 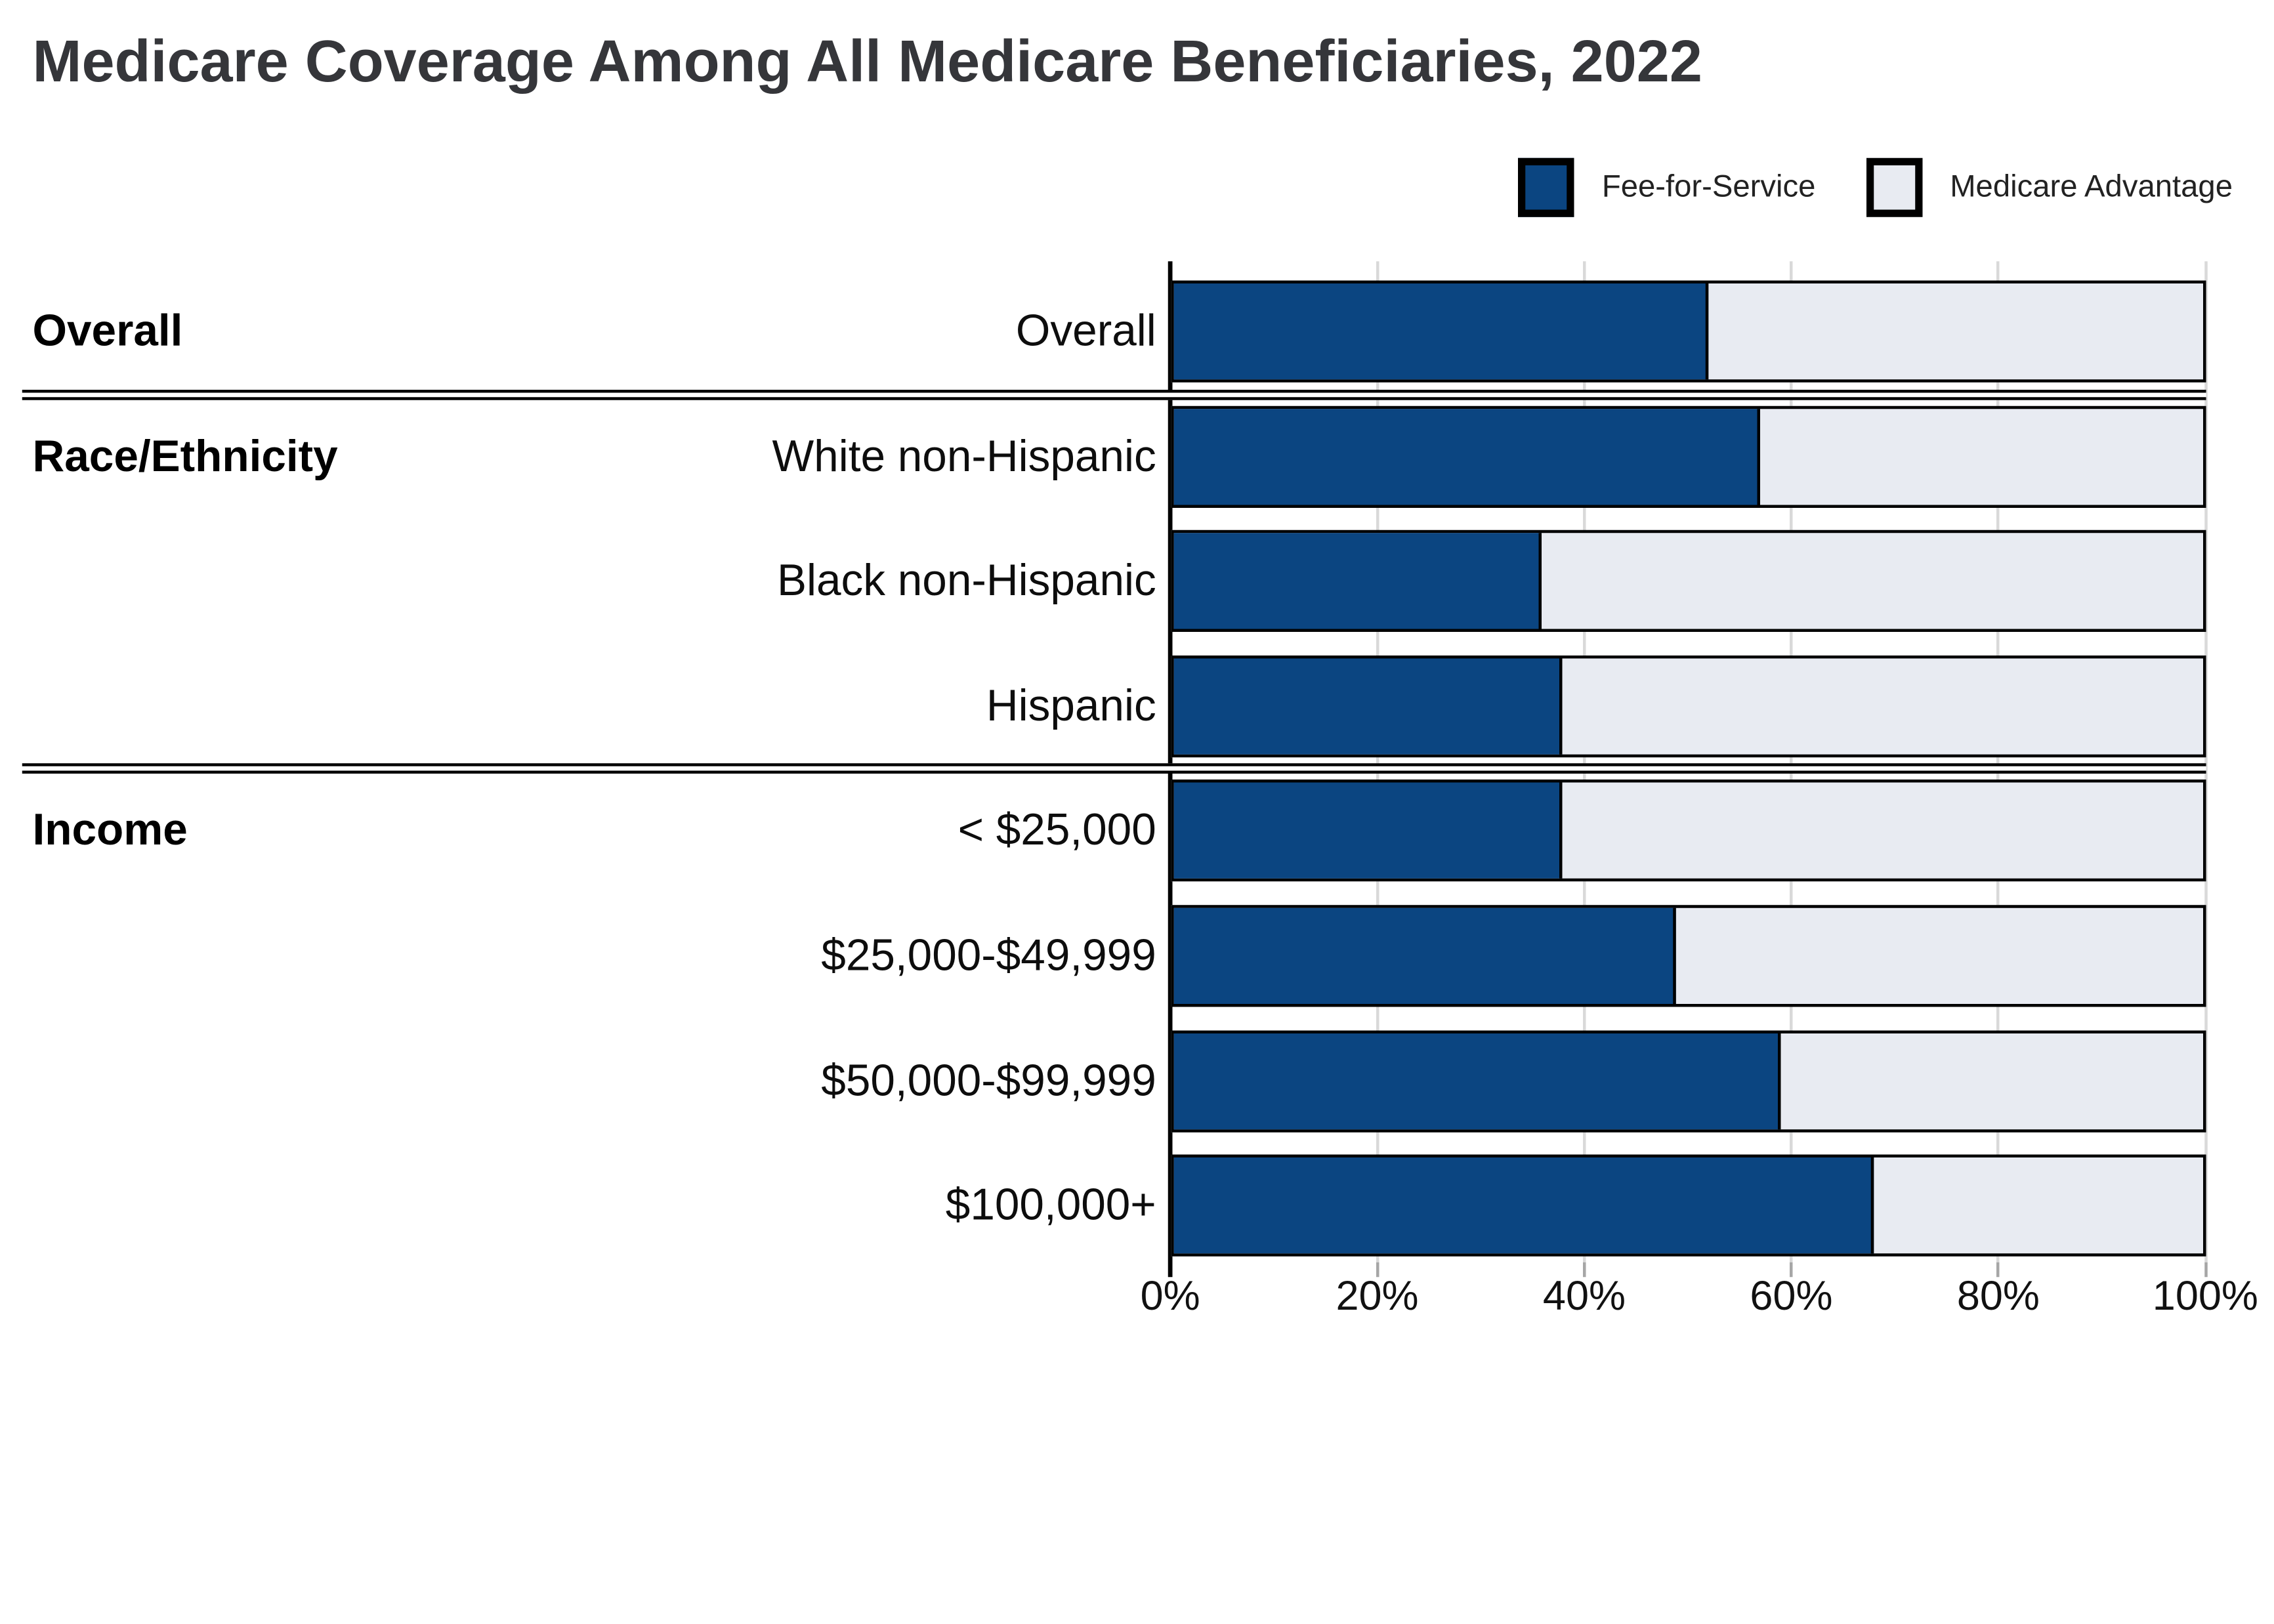 What do you see at coordinates (966, 581) in the screenshot?
I see `category-label: Black non-Hispanic` at bounding box center [966, 581].